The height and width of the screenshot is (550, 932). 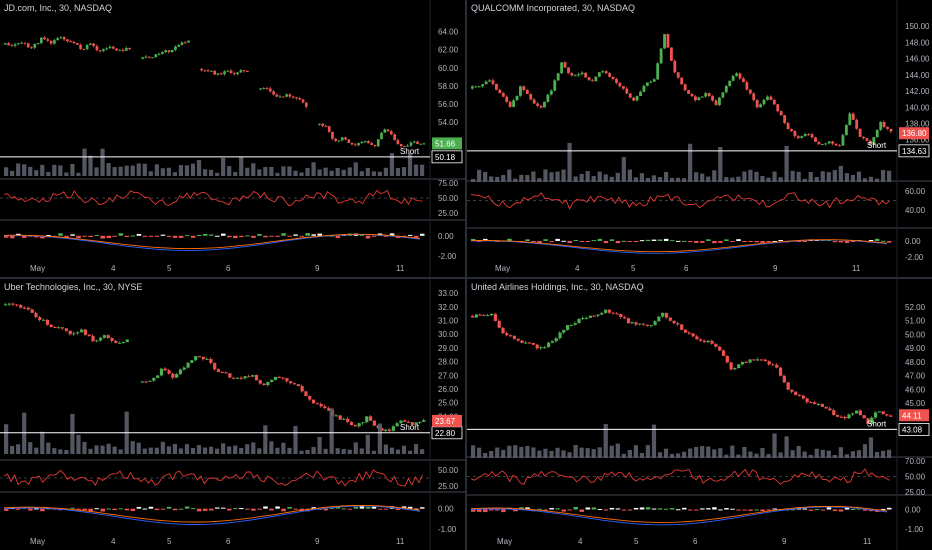 I want to click on vertical-divider, so click(x=466, y=275).